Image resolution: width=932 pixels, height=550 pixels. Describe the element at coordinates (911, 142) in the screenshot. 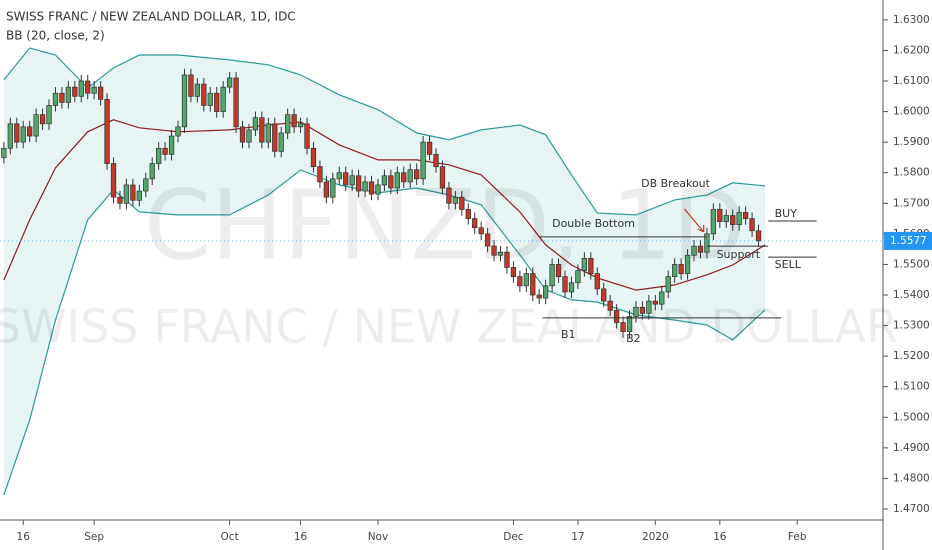

I see `y-tick-label: 1.5900` at that location.